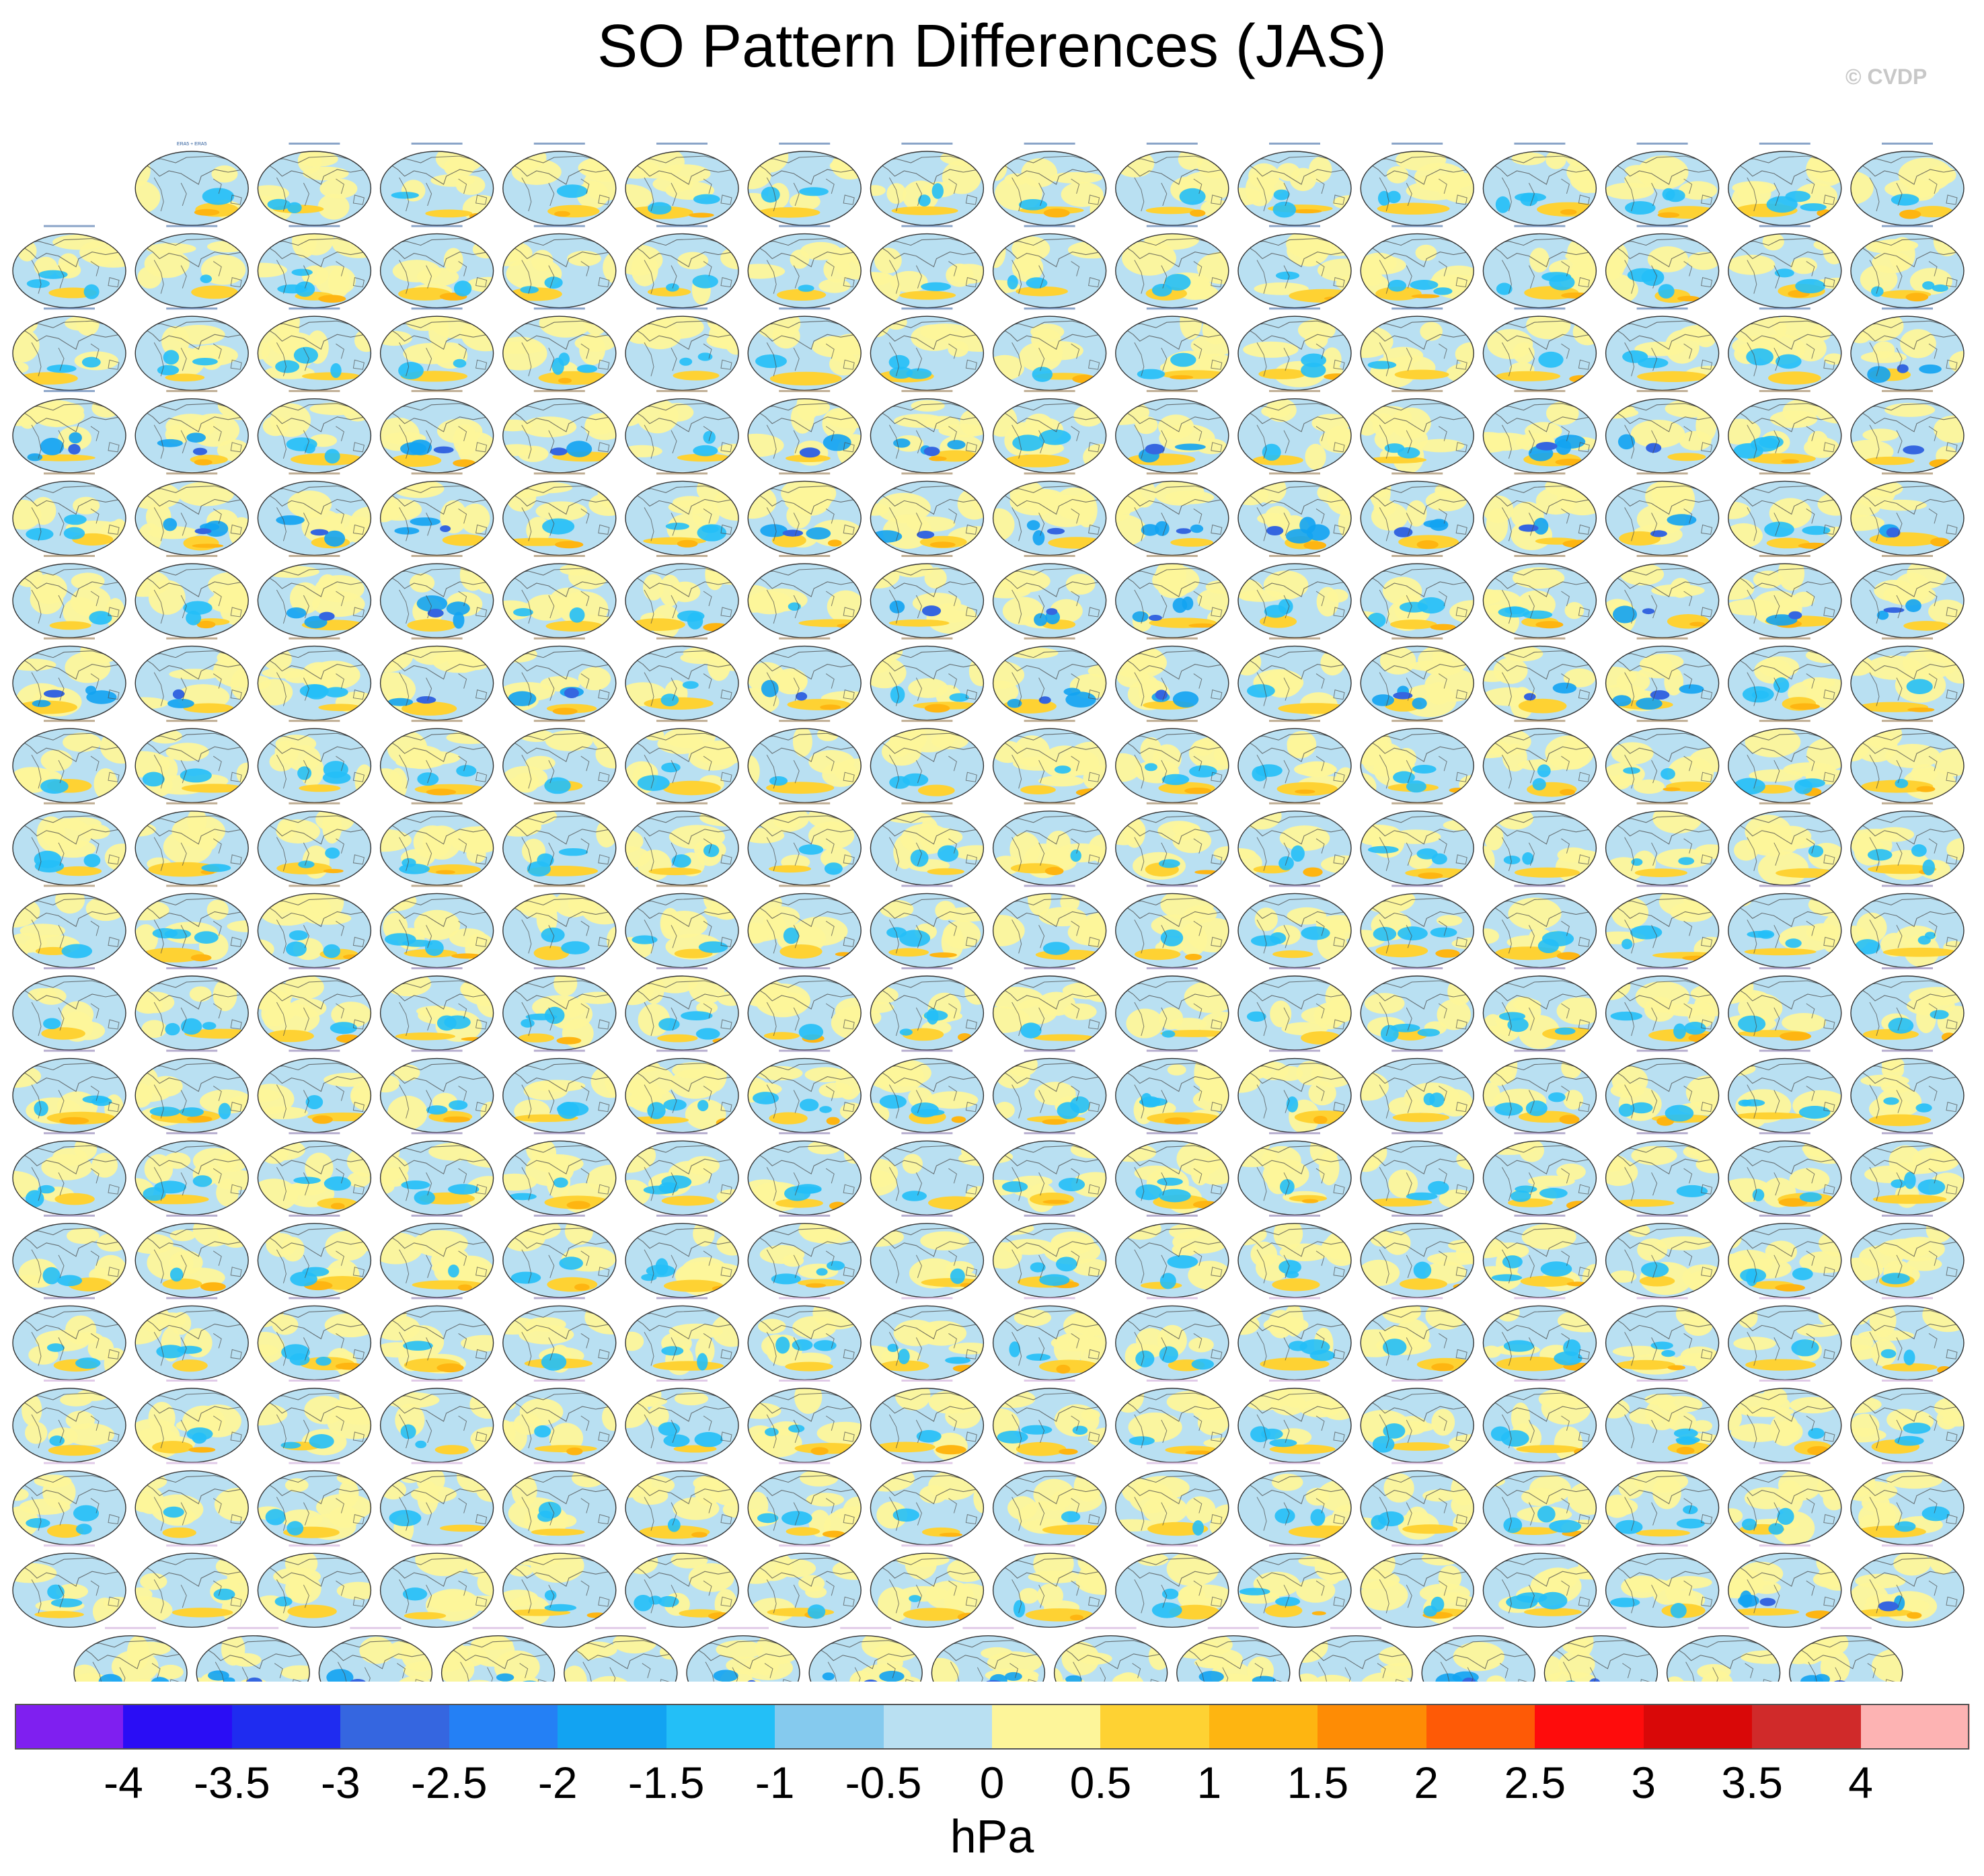 The height and width of the screenshot is (1876, 1984). What do you see at coordinates (1318, 1783) in the screenshot?
I see `colorbar-tick-label: 1.5` at bounding box center [1318, 1783].